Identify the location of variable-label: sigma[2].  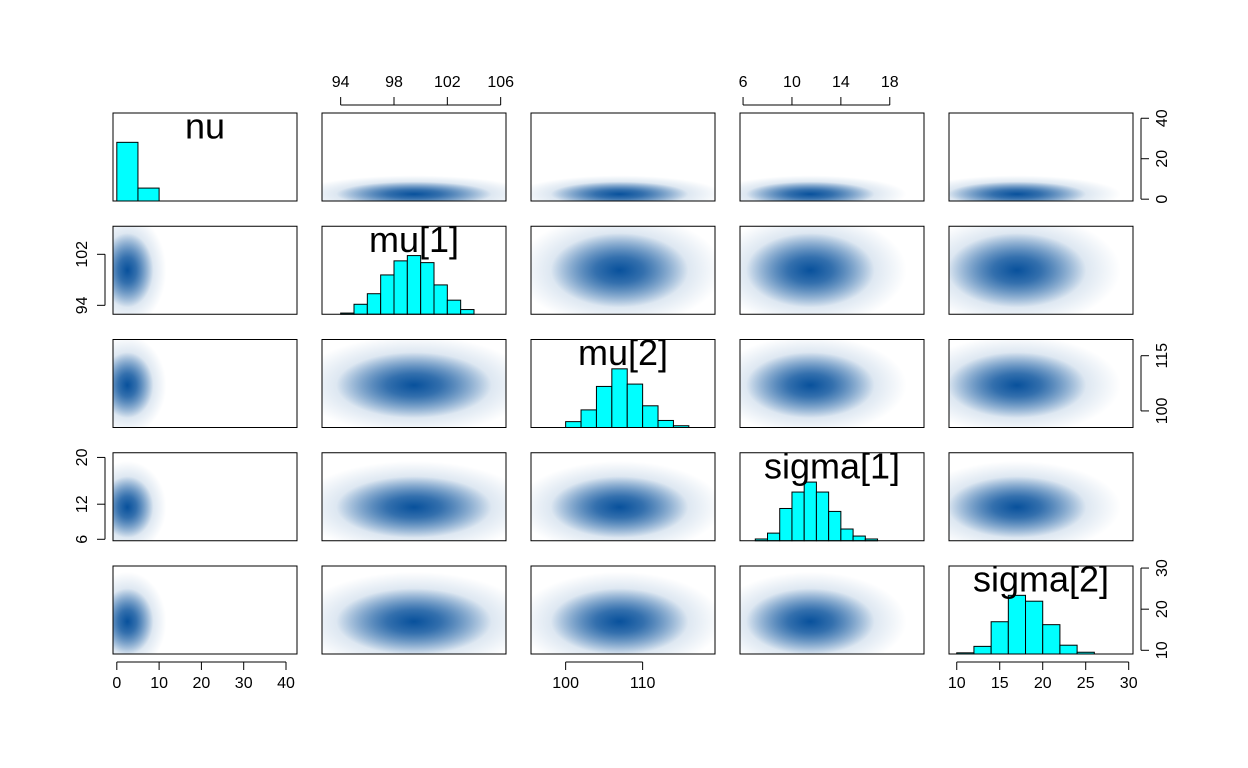
(1041, 579).